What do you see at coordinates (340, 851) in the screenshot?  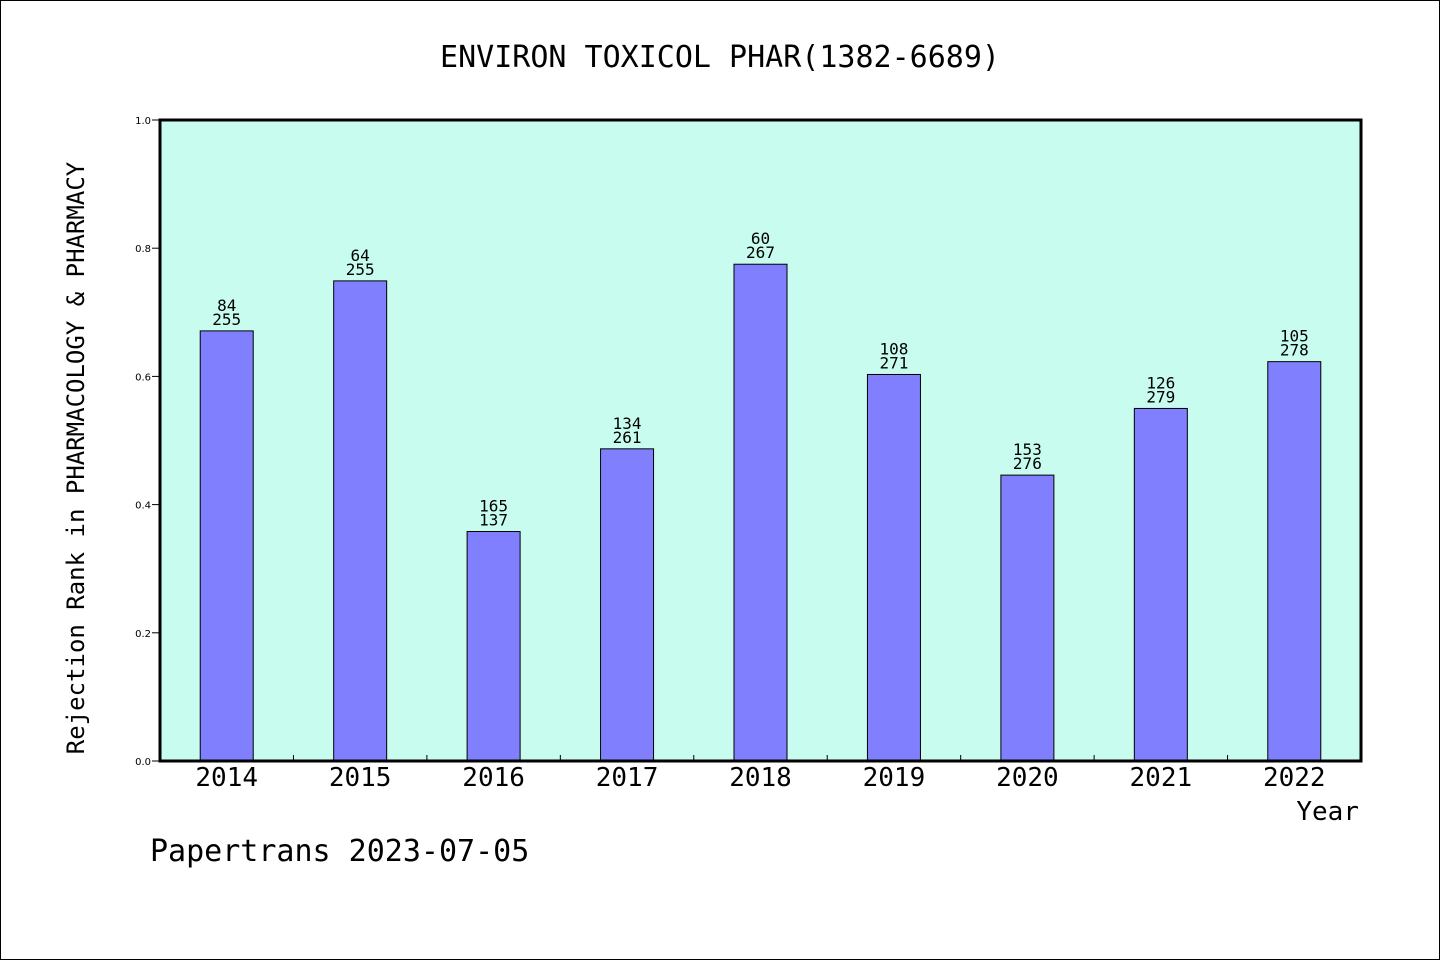 I see `footer-credit: Papertrans 2023-07-05` at bounding box center [340, 851].